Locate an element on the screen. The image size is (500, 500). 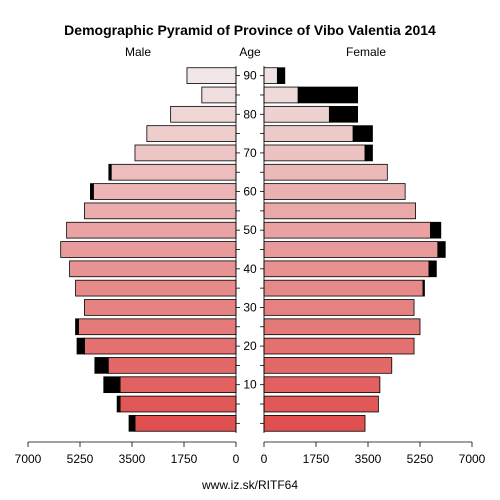
age-tick-label: 50 is located at coordinates (250, 230).